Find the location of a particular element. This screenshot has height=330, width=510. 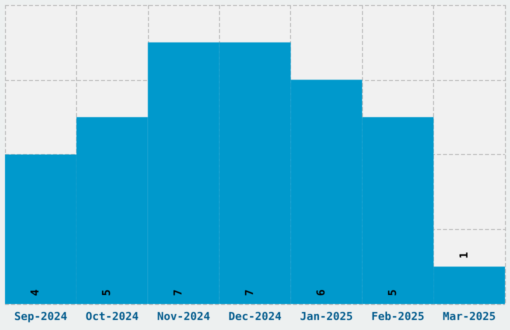

x-tick-label: Nov-2024 is located at coordinates (183, 316).